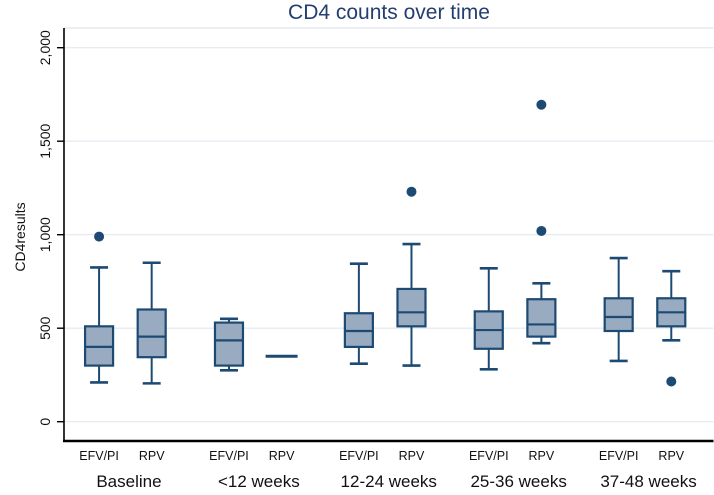  What do you see at coordinates (259, 481) in the screenshot?
I see `category-label-12-weeks: <12 weeks` at bounding box center [259, 481].